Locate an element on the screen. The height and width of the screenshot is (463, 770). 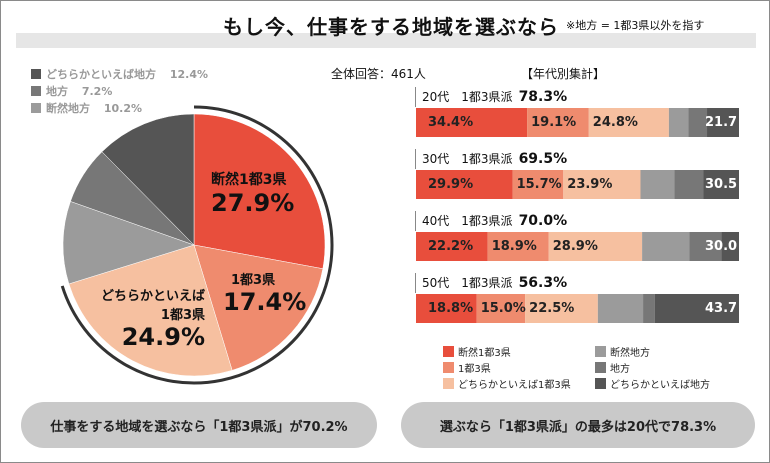
pie-legend-item: どちらかといえば地方 12.4% is located at coordinates (119, 74).